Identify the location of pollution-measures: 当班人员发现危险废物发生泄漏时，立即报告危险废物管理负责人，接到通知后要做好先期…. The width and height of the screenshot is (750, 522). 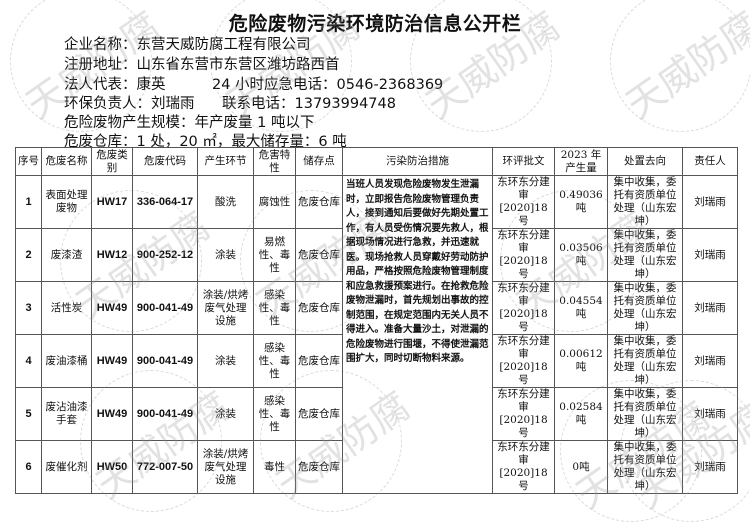
(417, 334).